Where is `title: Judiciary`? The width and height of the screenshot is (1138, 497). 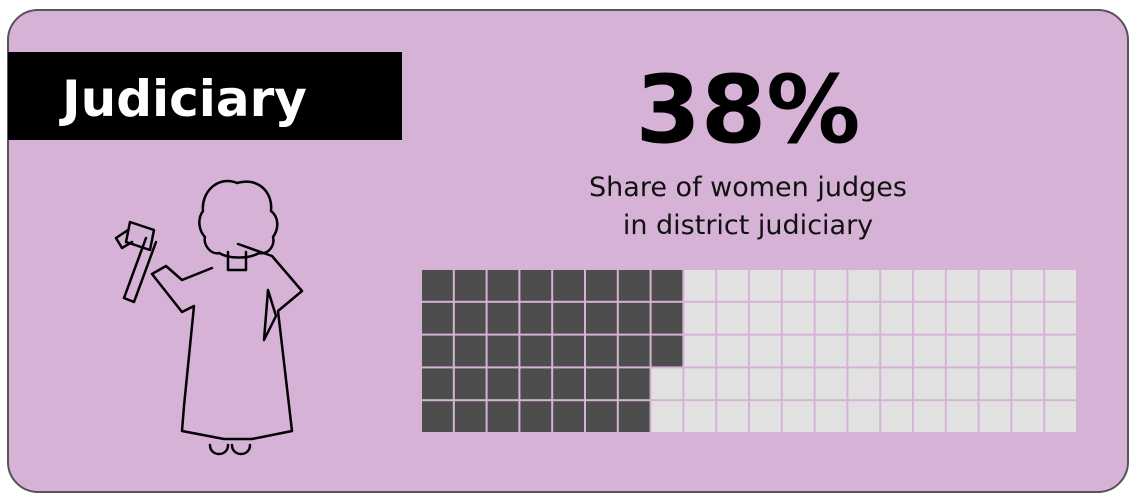 title: Judiciary is located at coordinates (183, 99).